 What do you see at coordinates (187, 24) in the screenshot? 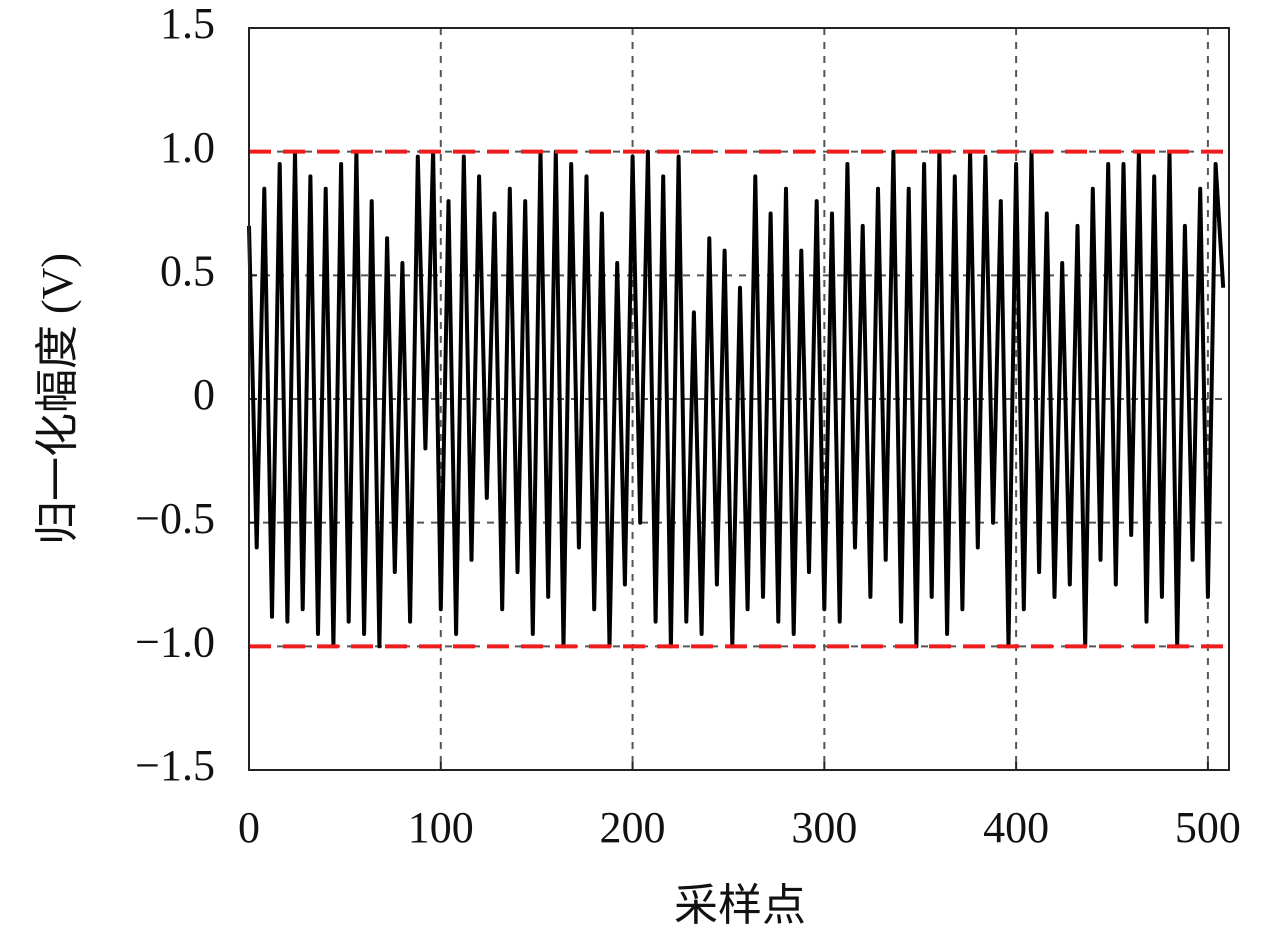
I see `y-tick-label: 1.5` at bounding box center [187, 24].